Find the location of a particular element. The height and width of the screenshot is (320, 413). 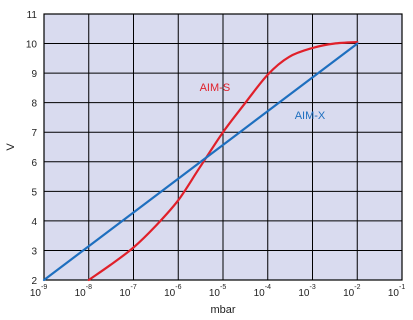

x-tick-label: 10⁻² is located at coordinates (351, 291).